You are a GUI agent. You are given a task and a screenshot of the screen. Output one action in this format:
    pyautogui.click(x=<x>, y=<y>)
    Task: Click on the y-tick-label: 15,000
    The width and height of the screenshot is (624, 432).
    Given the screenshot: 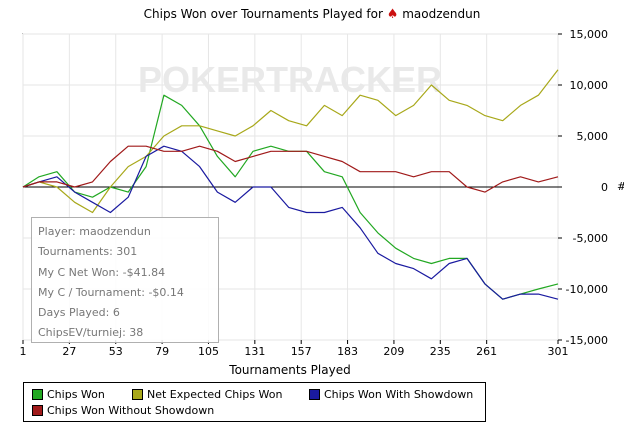 What is the action you would take?
    pyautogui.click(x=589, y=34)
    